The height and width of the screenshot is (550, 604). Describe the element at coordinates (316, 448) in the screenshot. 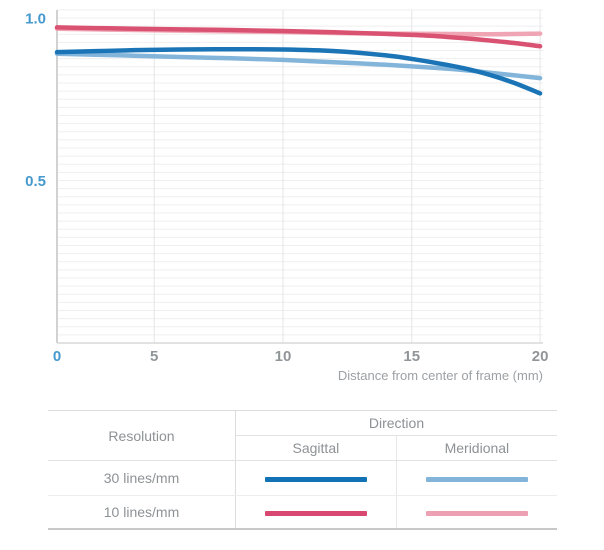

I see `sagittal-header: Sagittal` at that location.